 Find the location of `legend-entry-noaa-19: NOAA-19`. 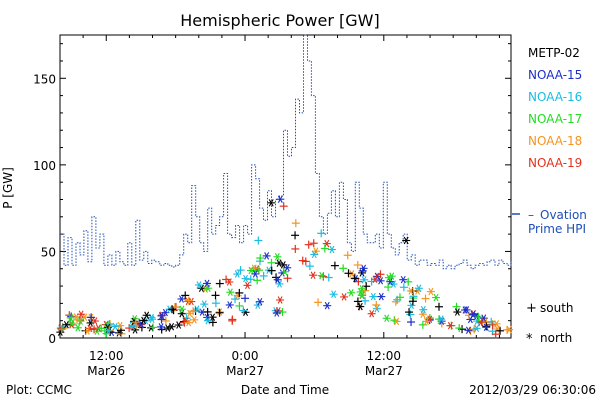

legend-entry-noaa-19: NOAA-19 is located at coordinates (555, 163).